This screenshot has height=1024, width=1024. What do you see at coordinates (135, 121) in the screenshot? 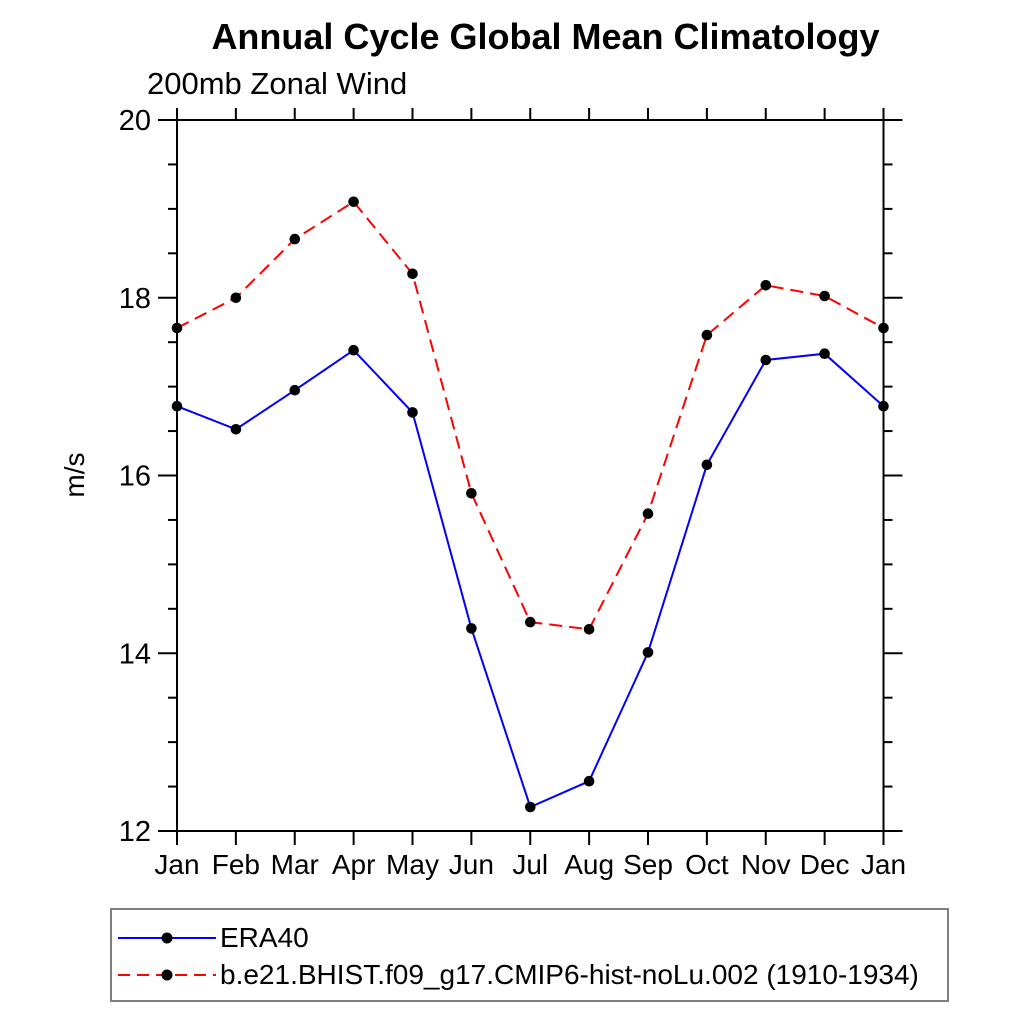
I see `y-tick-label: 20` at bounding box center [135, 121].